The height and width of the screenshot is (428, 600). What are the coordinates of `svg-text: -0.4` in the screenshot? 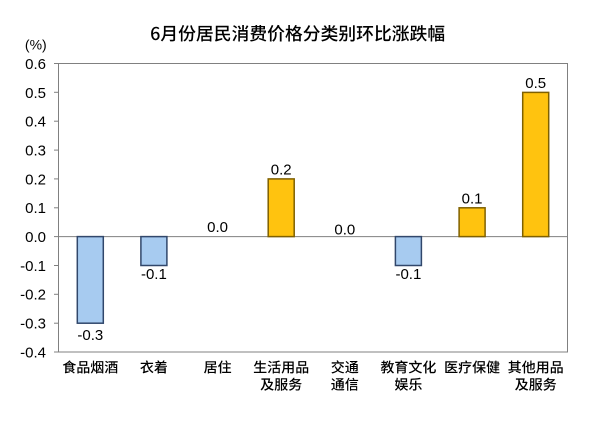 It's located at (33, 352).